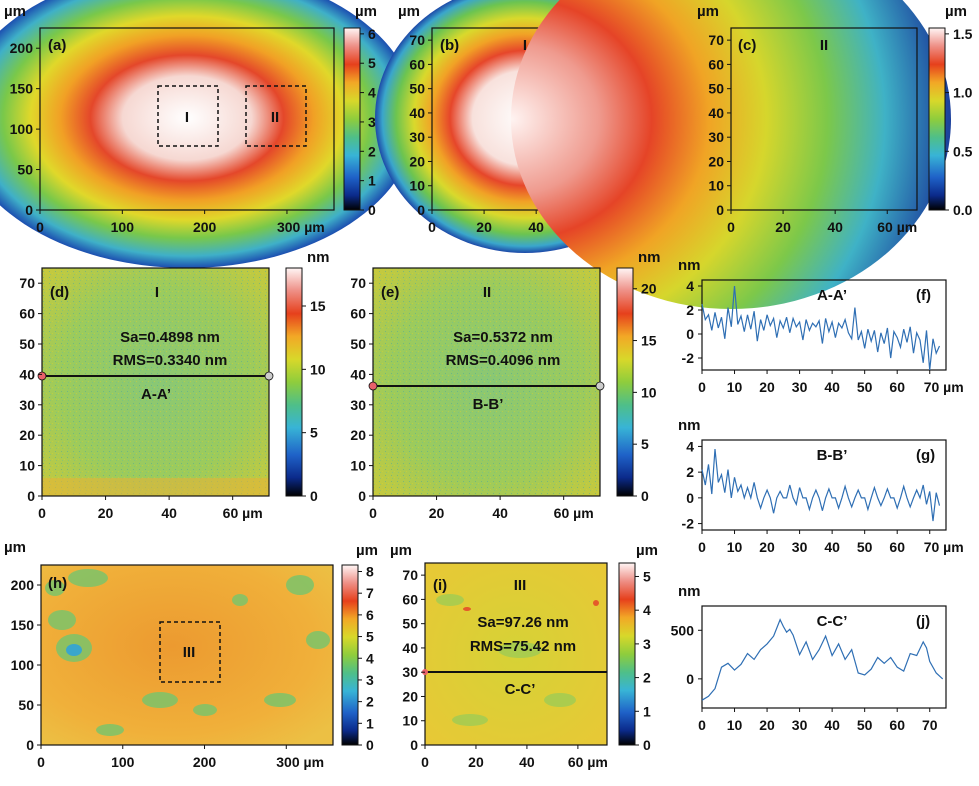 The width and height of the screenshot is (979, 786). Describe the element at coordinates (930, 725) in the screenshot. I see `x-tick-label: 70` at that location.